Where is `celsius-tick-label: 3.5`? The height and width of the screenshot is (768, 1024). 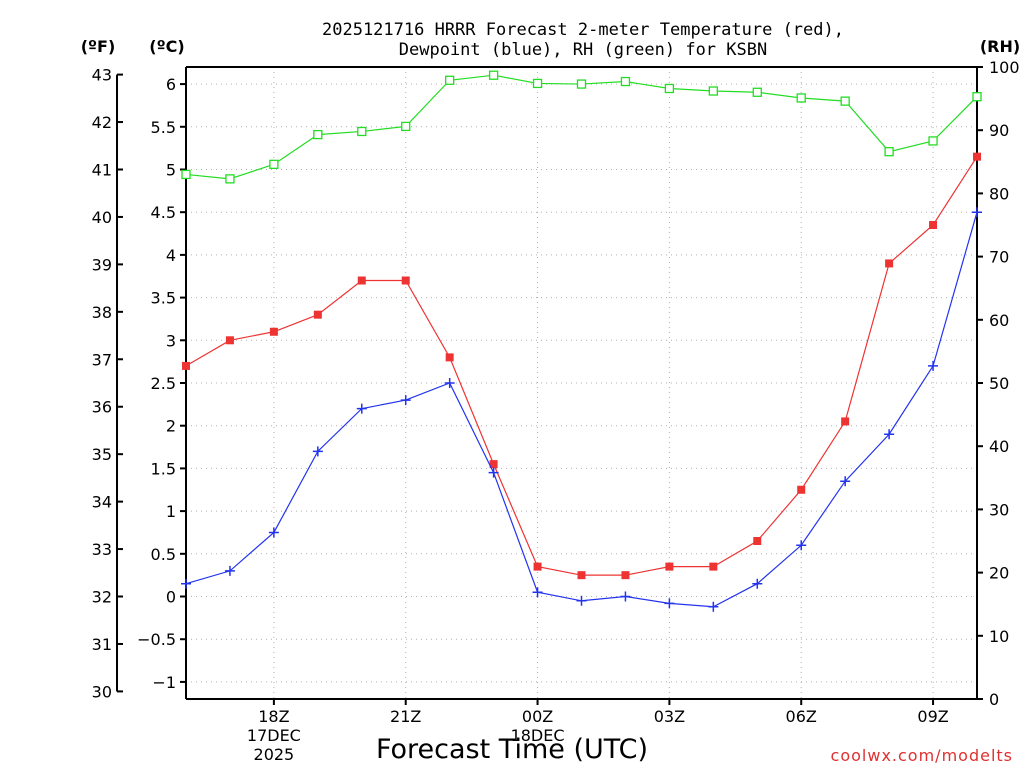 celsius-tick-label: 3.5 is located at coordinates (163, 298).